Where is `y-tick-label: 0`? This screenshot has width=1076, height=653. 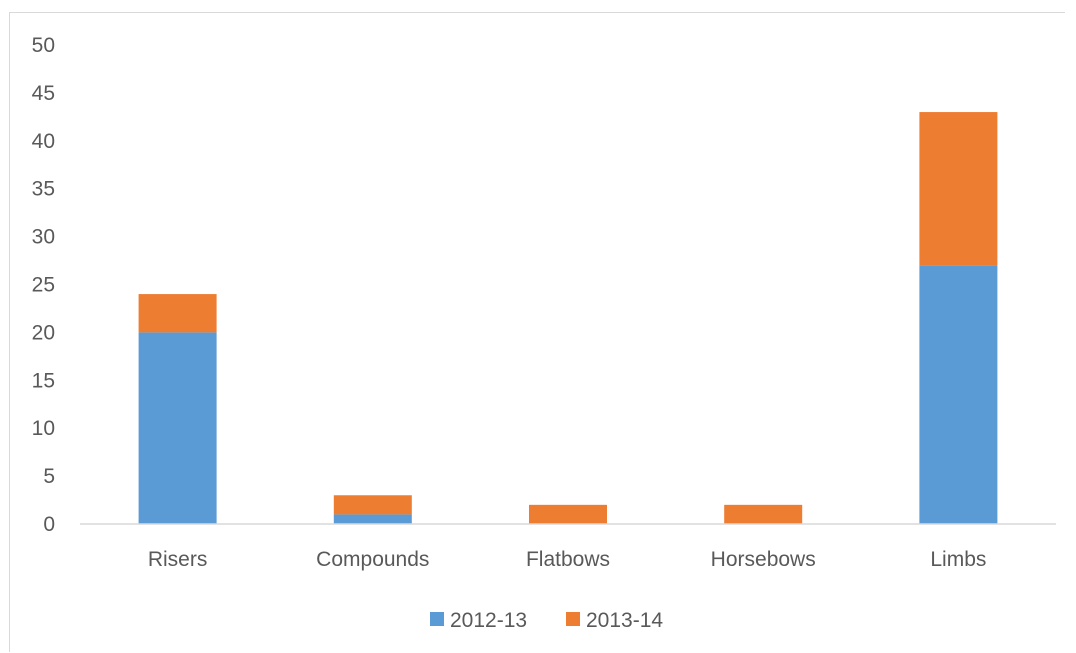 y-tick-label: 0 is located at coordinates (49, 524).